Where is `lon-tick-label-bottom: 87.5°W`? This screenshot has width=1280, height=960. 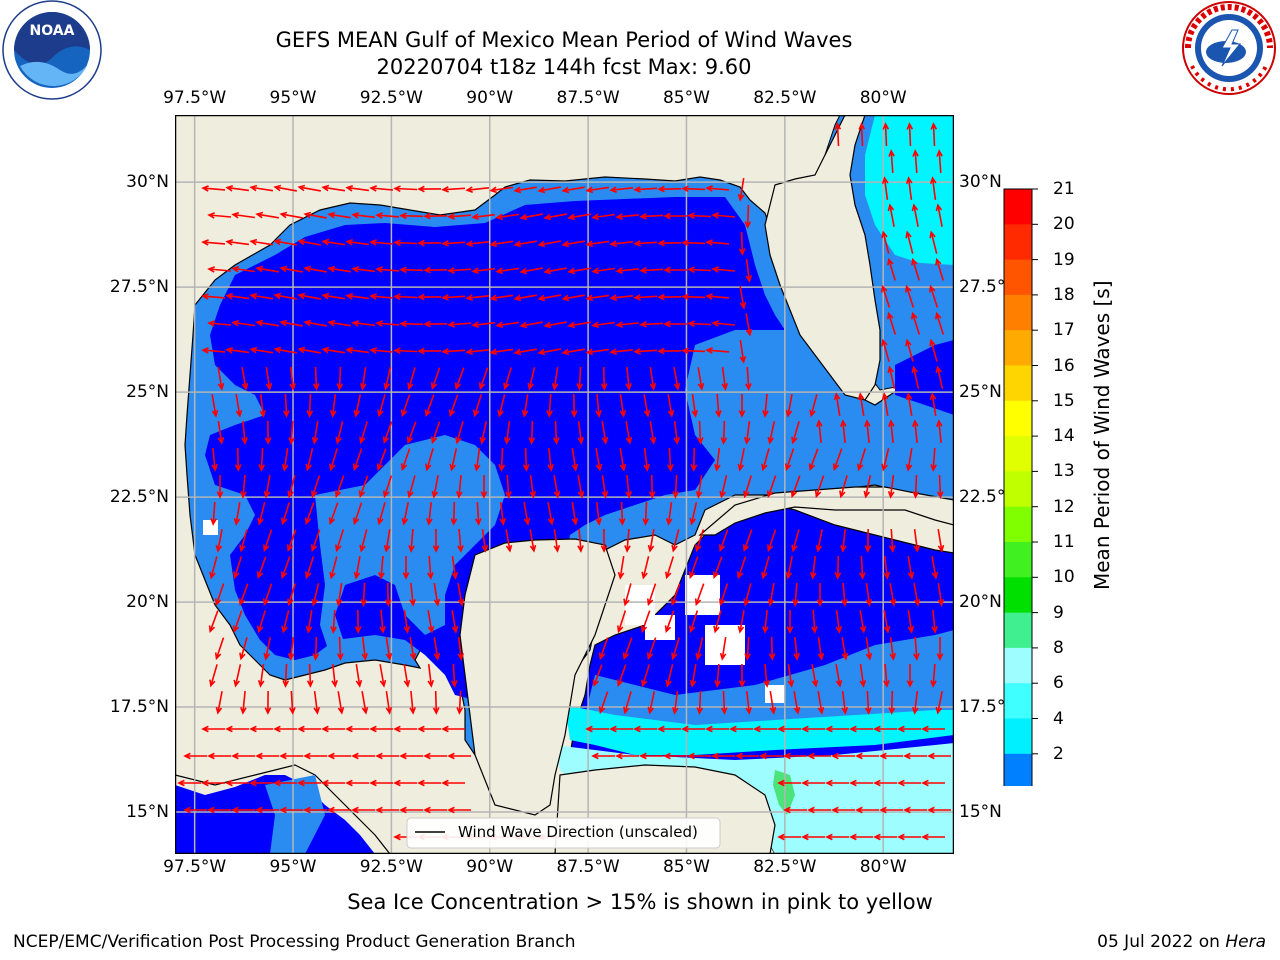 lon-tick-label-bottom: 87.5°W is located at coordinates (588, 867).